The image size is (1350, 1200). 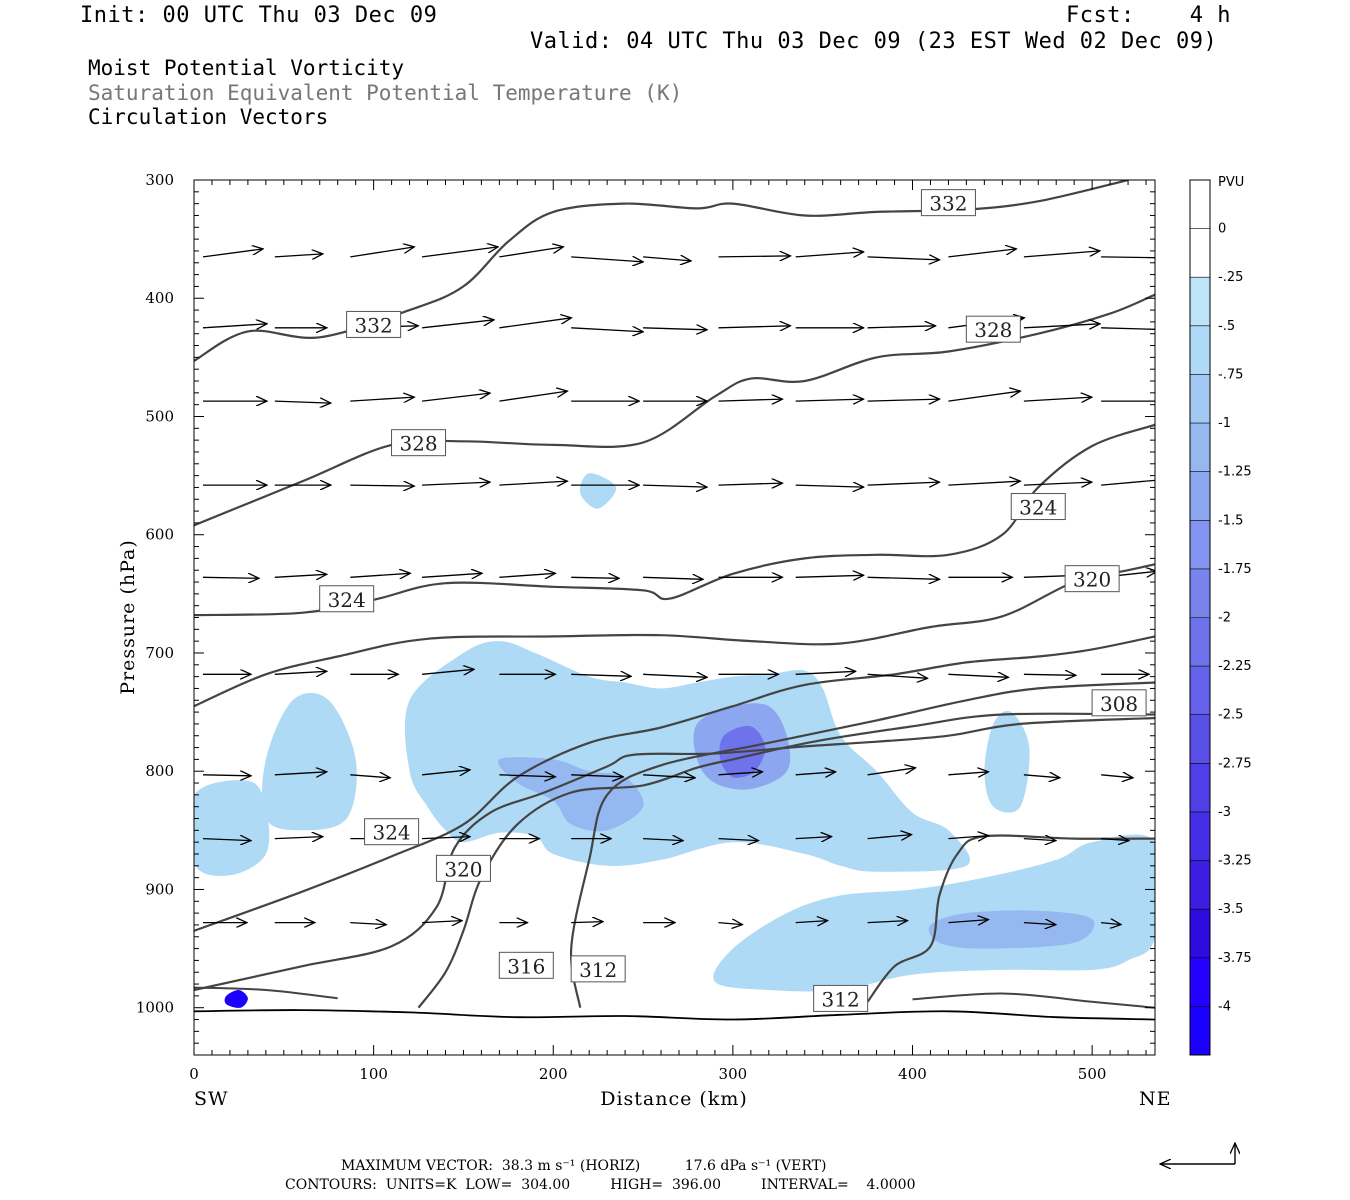 What do you see at coordinates (1235, 763) in the screenshot?
I see `colorbar-label: -2.75` at bounding box center [1235, 763].